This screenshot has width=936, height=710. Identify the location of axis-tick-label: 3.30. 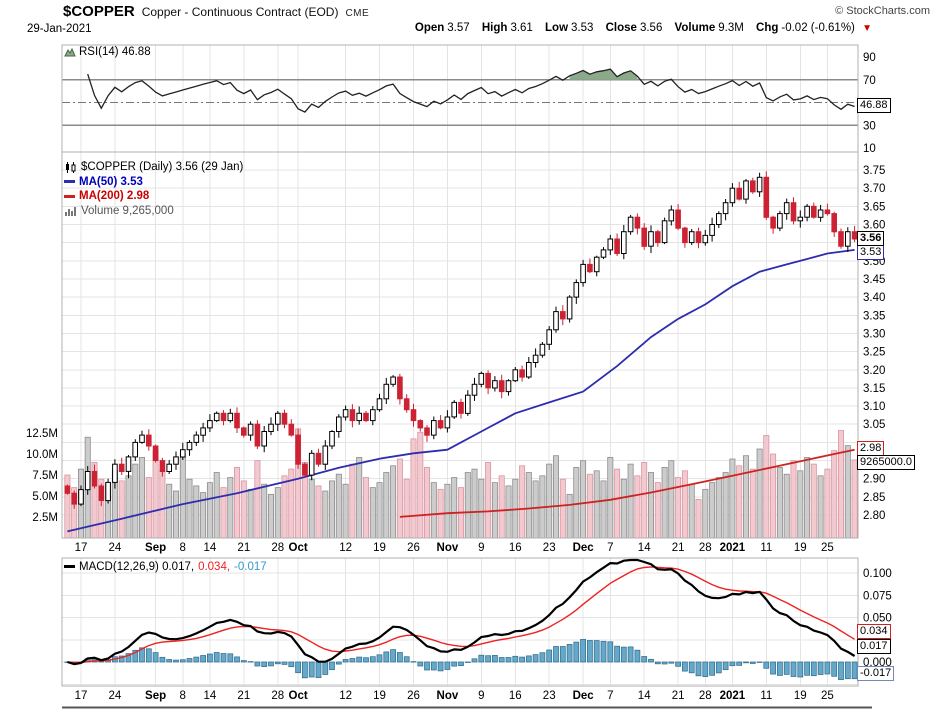
(874, 334).